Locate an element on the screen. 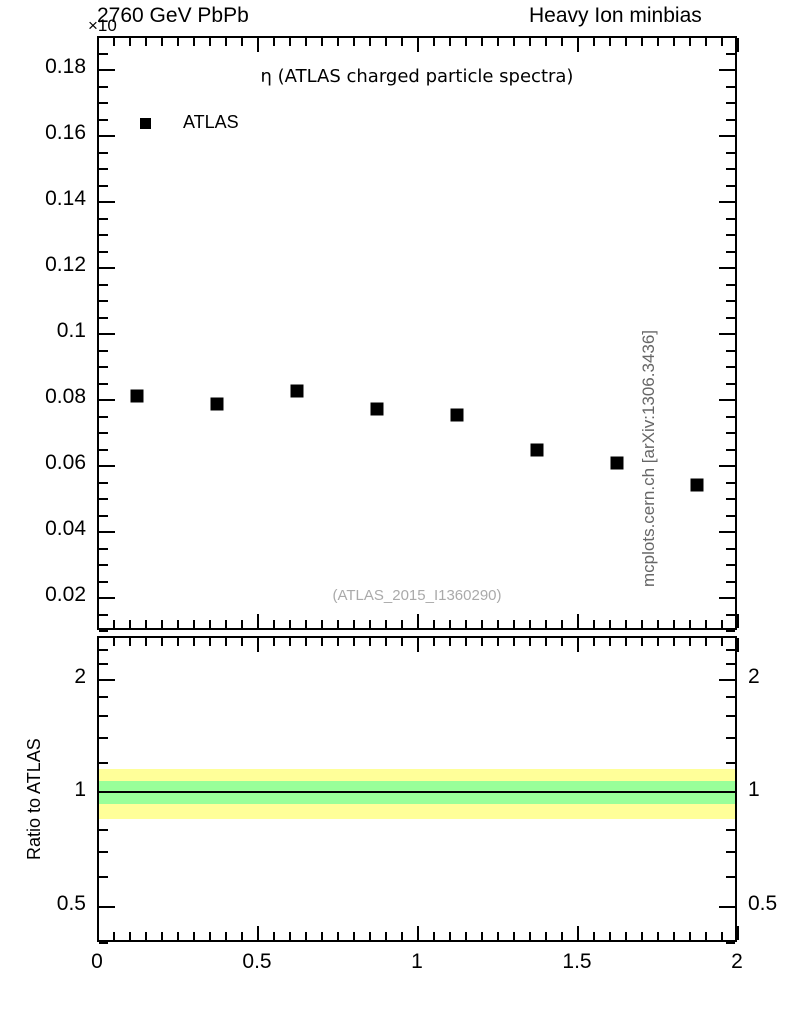 The width and height of the screenshot is (786, 1024). y-axis-exponent-label: ×10 is located at coordinates (102, 25).